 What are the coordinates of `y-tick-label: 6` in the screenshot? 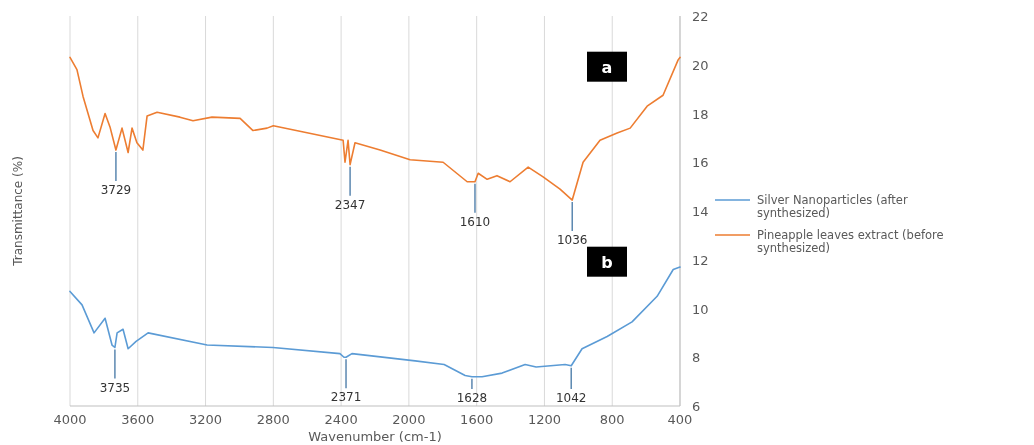 It's located at (696, 406).